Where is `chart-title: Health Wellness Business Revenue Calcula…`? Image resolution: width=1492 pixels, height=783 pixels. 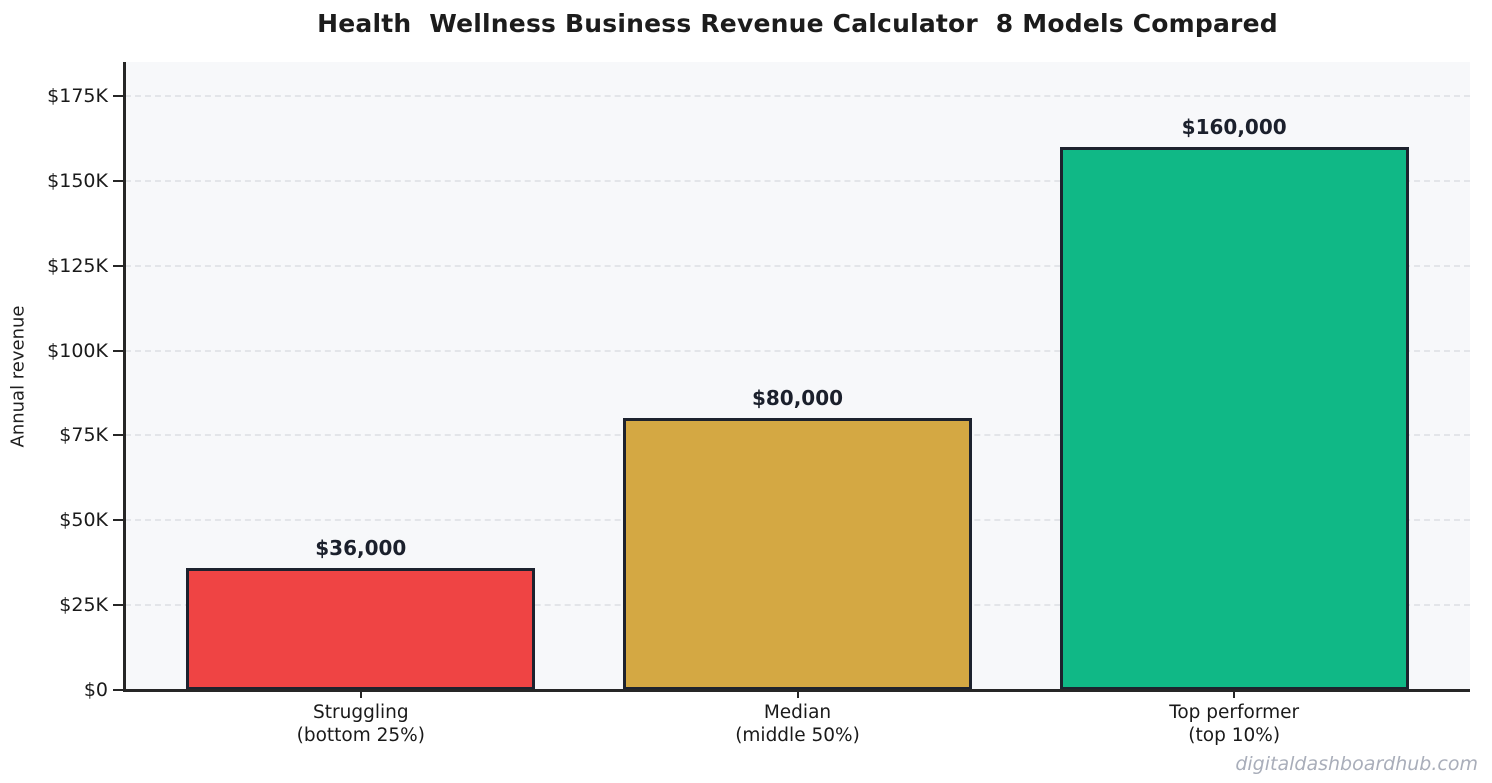
chart-title: Health Wellness Business Revenue Calcula… is located at coordinates (797, 23).